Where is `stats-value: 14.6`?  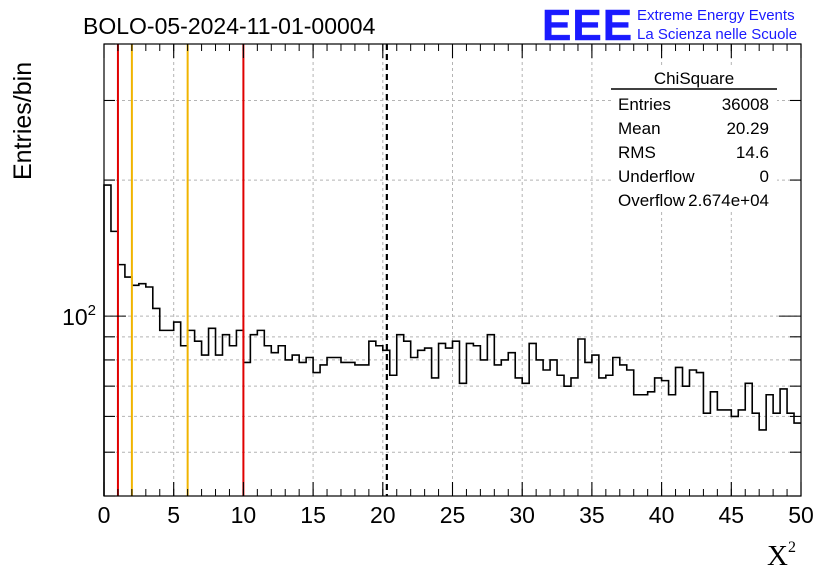 stats-value: 14.6 is located at coordinates (752, 152).